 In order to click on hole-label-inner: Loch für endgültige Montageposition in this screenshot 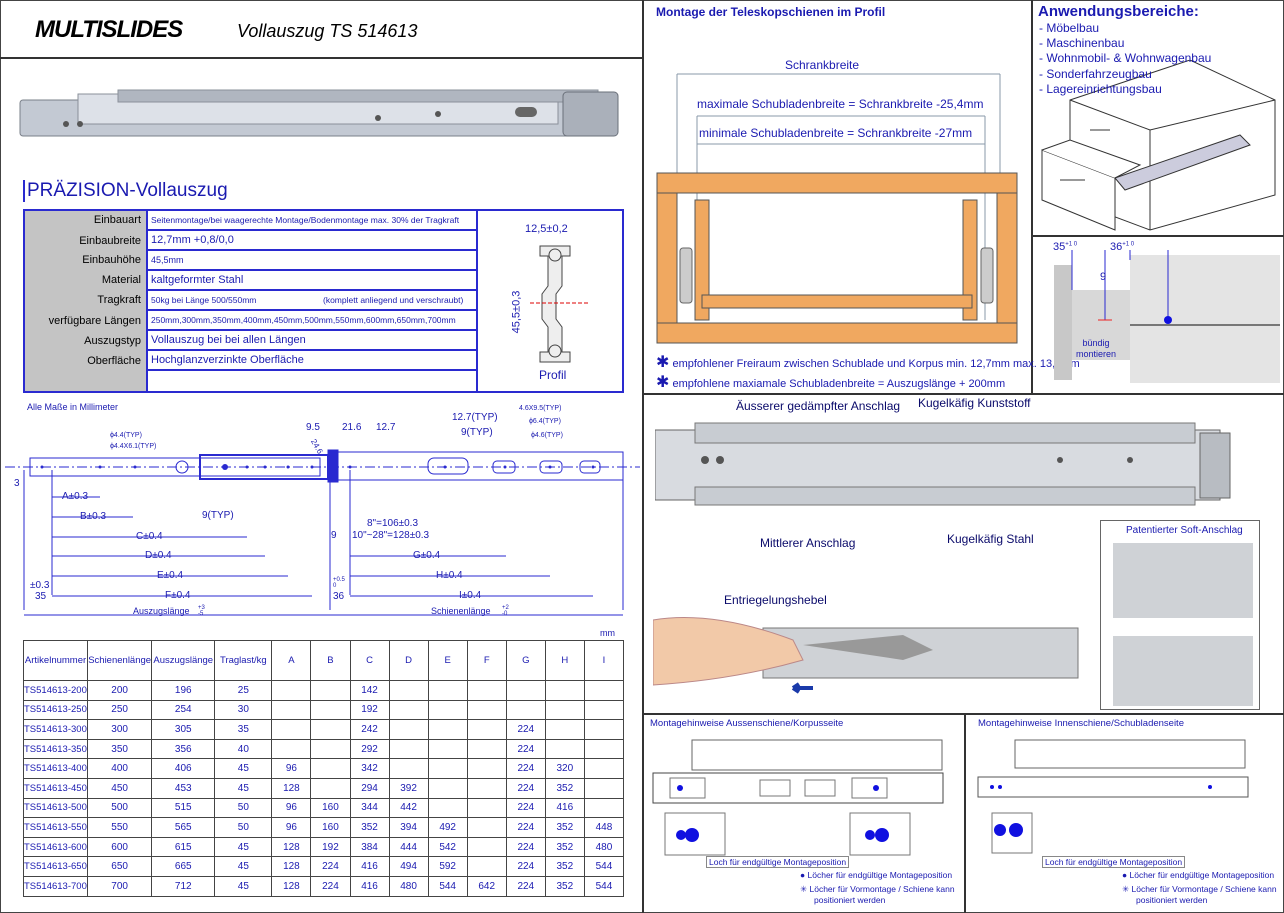, I will do `click(1114, 862)`.